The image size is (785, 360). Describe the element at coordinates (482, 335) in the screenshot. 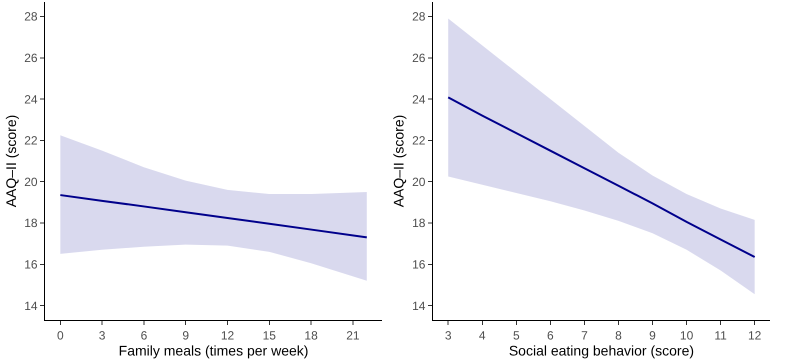

I see `x-tick-label: 4` at that location.